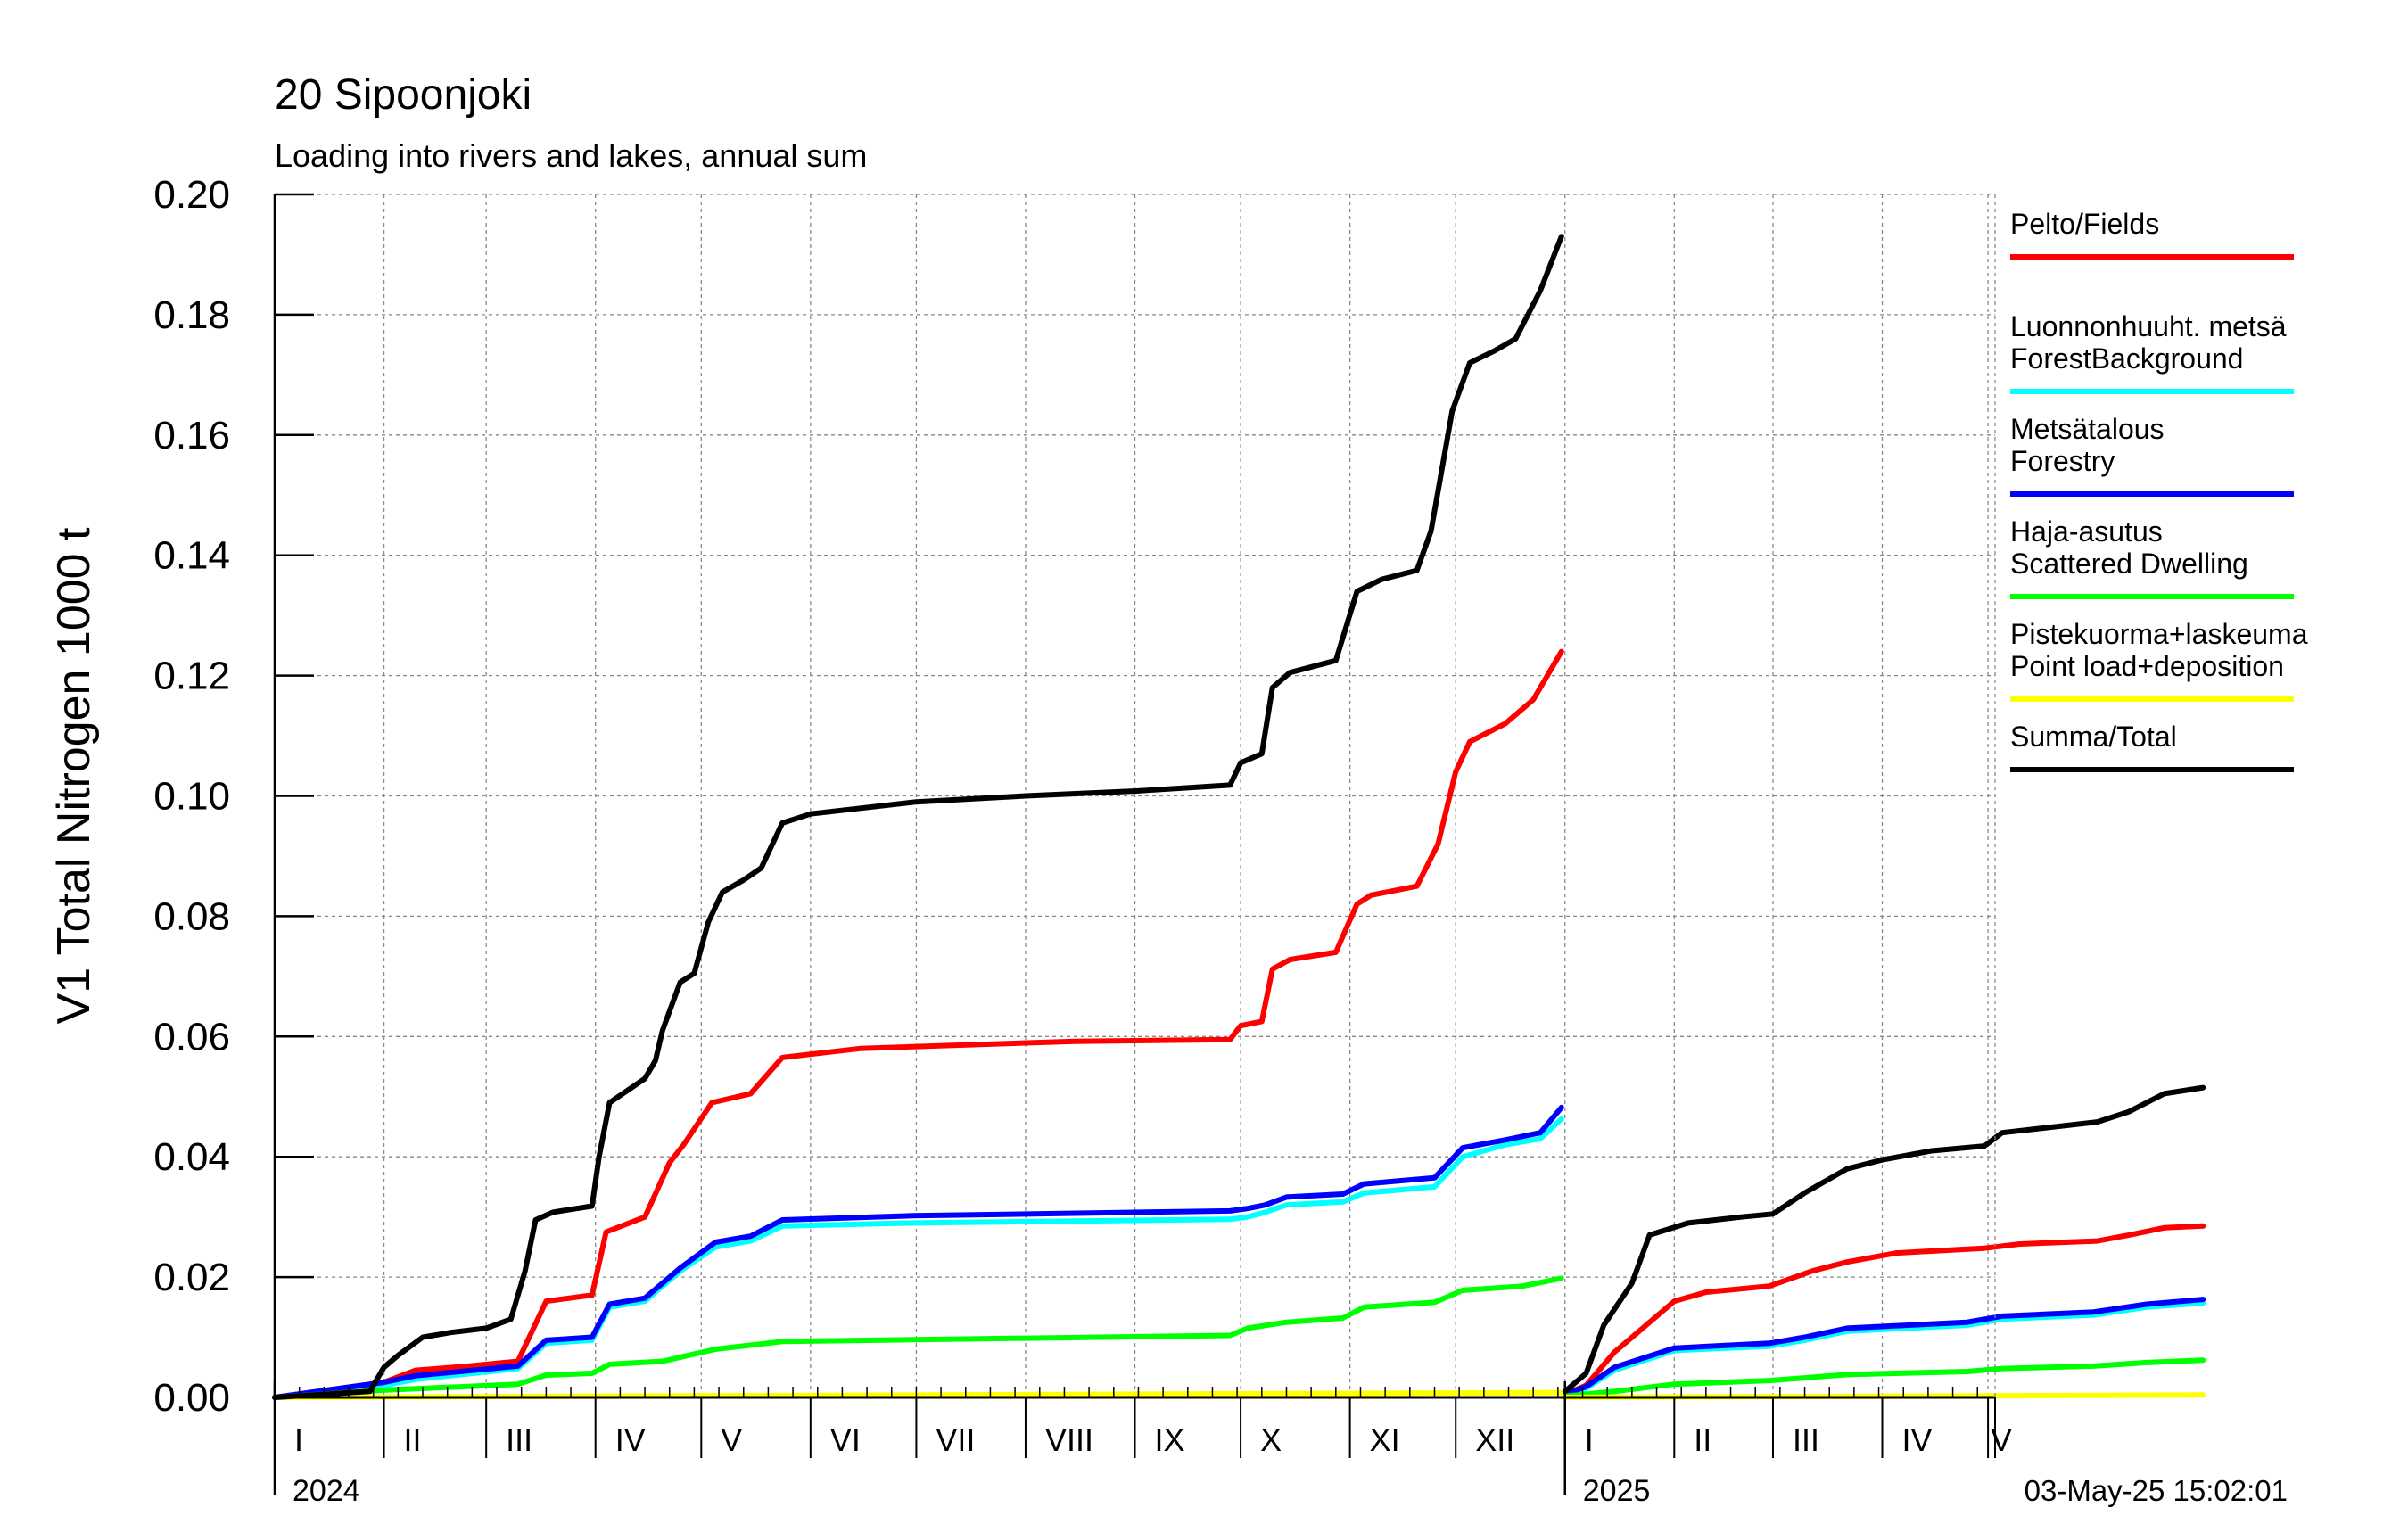 This screenshot has width=2408, height=1516. Describe the element at coordinates (845, 1439) in the screenshot. I see `x-month-label: VI` at that location.